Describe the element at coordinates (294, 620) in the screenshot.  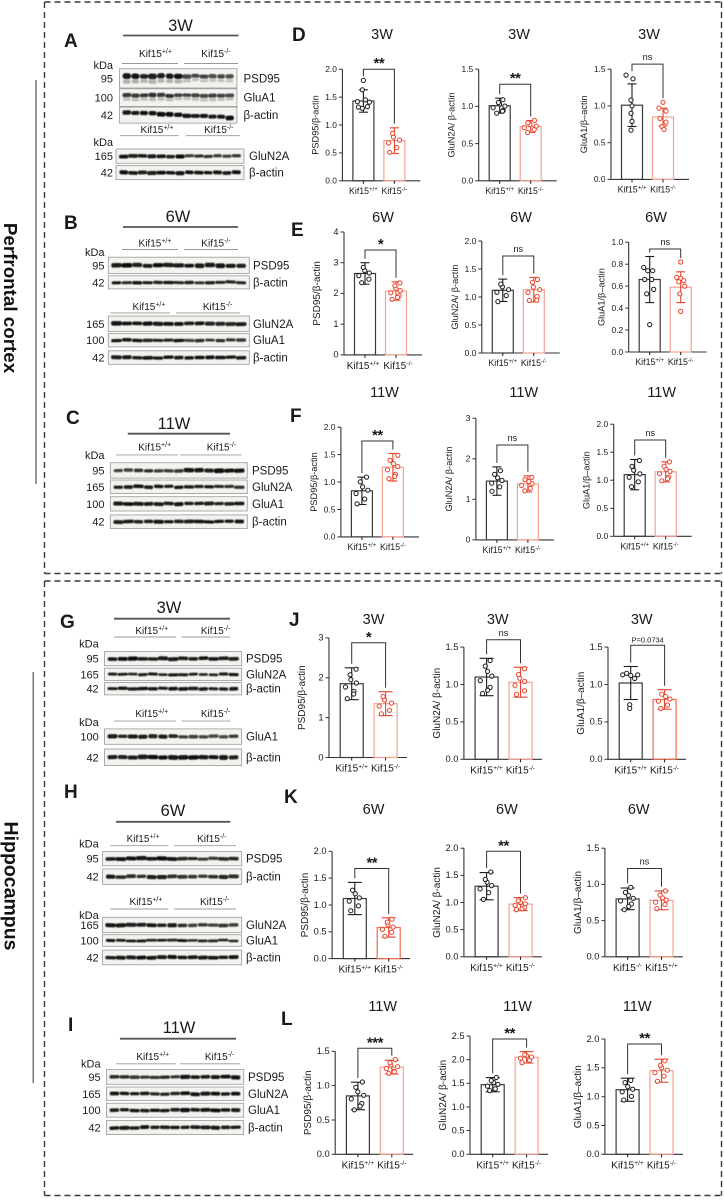
I see `svg-text: J` at that location.